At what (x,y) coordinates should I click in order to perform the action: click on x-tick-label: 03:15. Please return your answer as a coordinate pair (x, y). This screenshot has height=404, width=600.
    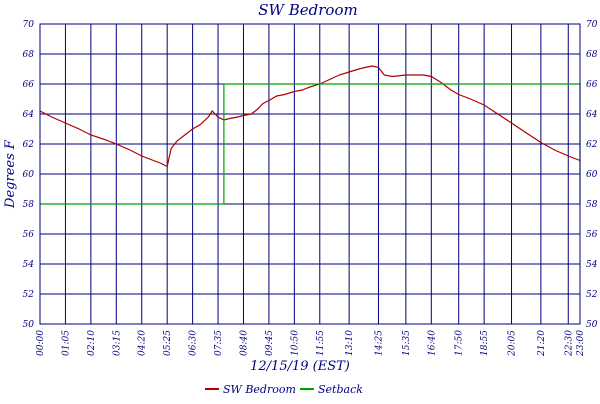
    Looking at the image, I should click on (117, 343).